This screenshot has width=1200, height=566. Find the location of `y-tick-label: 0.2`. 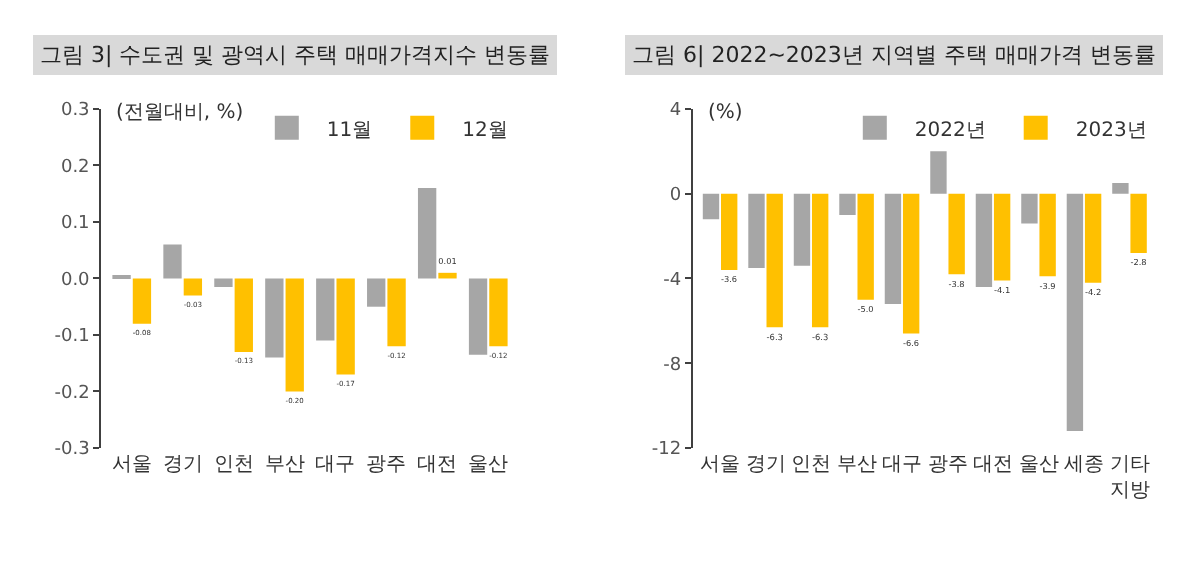

y-tick-label: 0.2 is located at coordinates (75, 167).